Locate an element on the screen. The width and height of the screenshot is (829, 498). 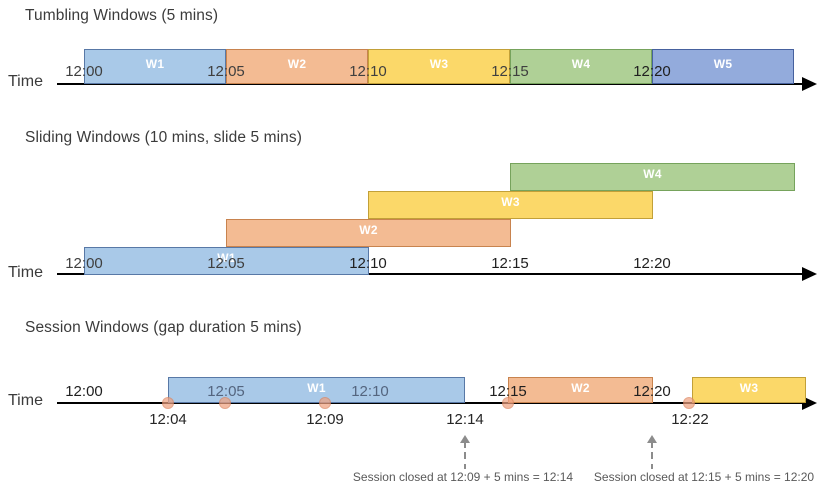
tumbling-window-w5: W5 is located at coordinates (723, 66).